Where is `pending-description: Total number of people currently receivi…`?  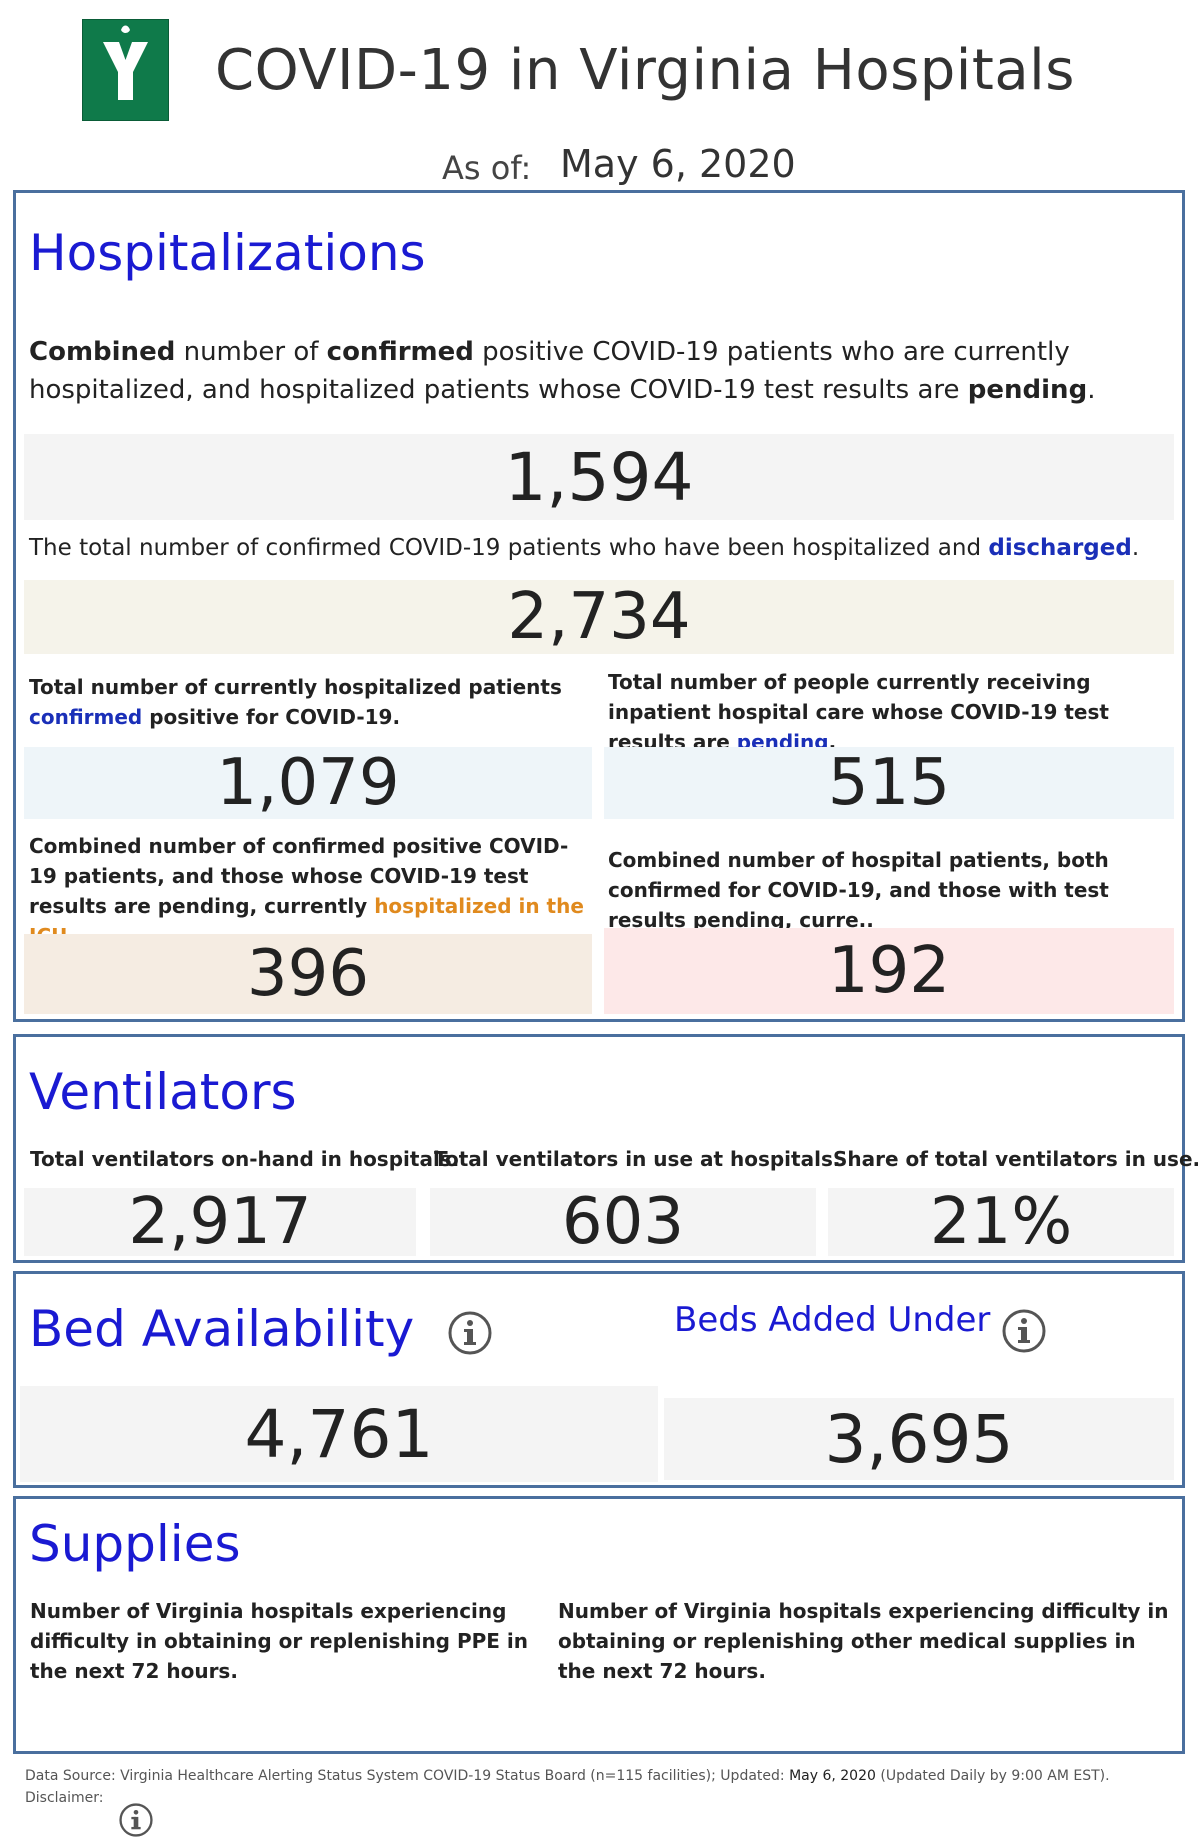
pending-description: Total number of people currently receivi… is located at coordinates (858, 712).